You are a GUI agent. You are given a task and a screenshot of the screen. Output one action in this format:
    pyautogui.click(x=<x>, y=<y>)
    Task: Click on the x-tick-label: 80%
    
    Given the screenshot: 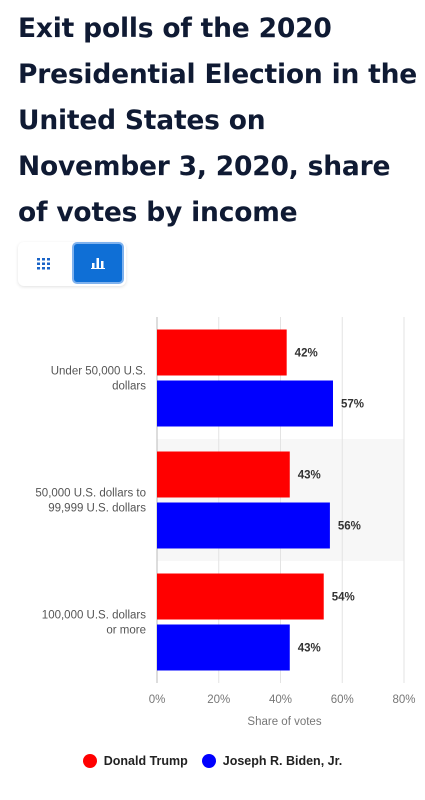 What is the action you would take?
    pyautogui.click(x=403, y=700)
    